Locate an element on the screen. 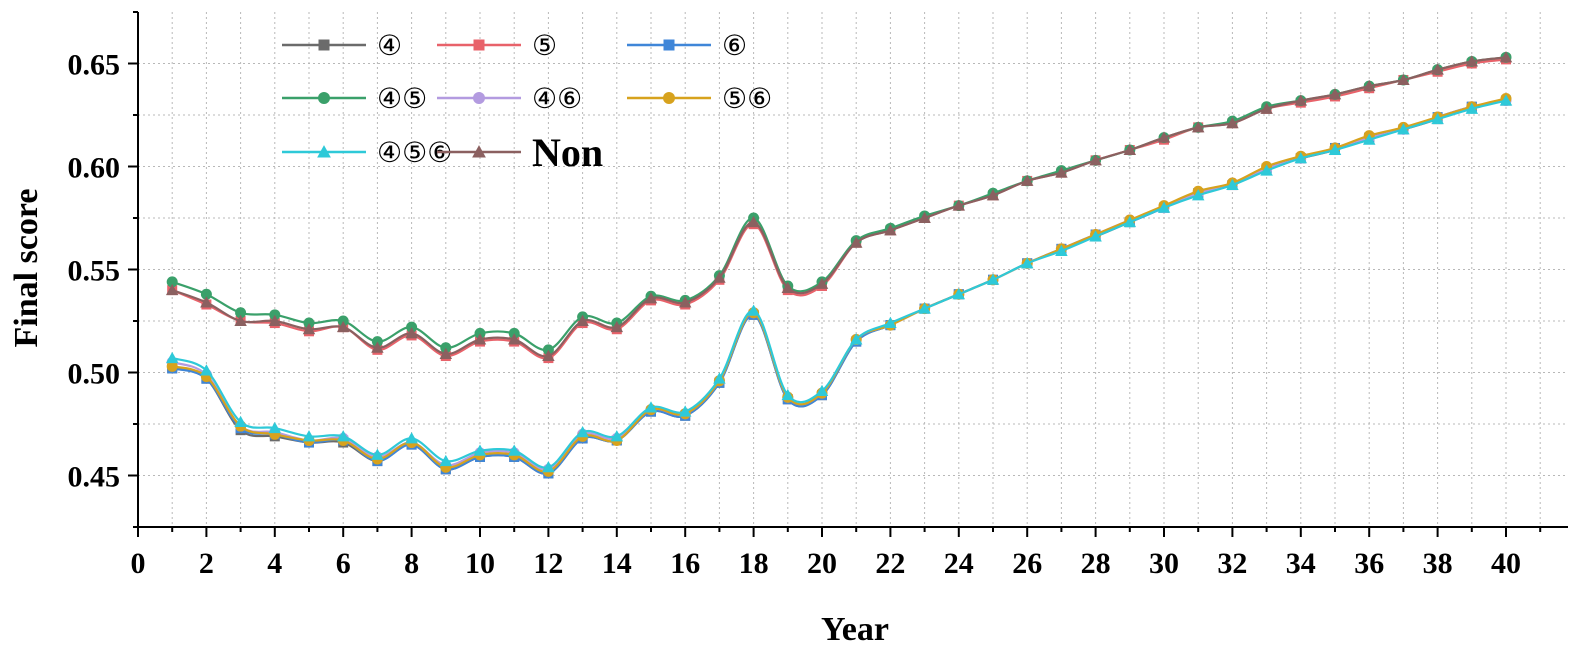 The image size is (1570, 648). x-tick-label: 26 is located at coordinates (1027, 563).